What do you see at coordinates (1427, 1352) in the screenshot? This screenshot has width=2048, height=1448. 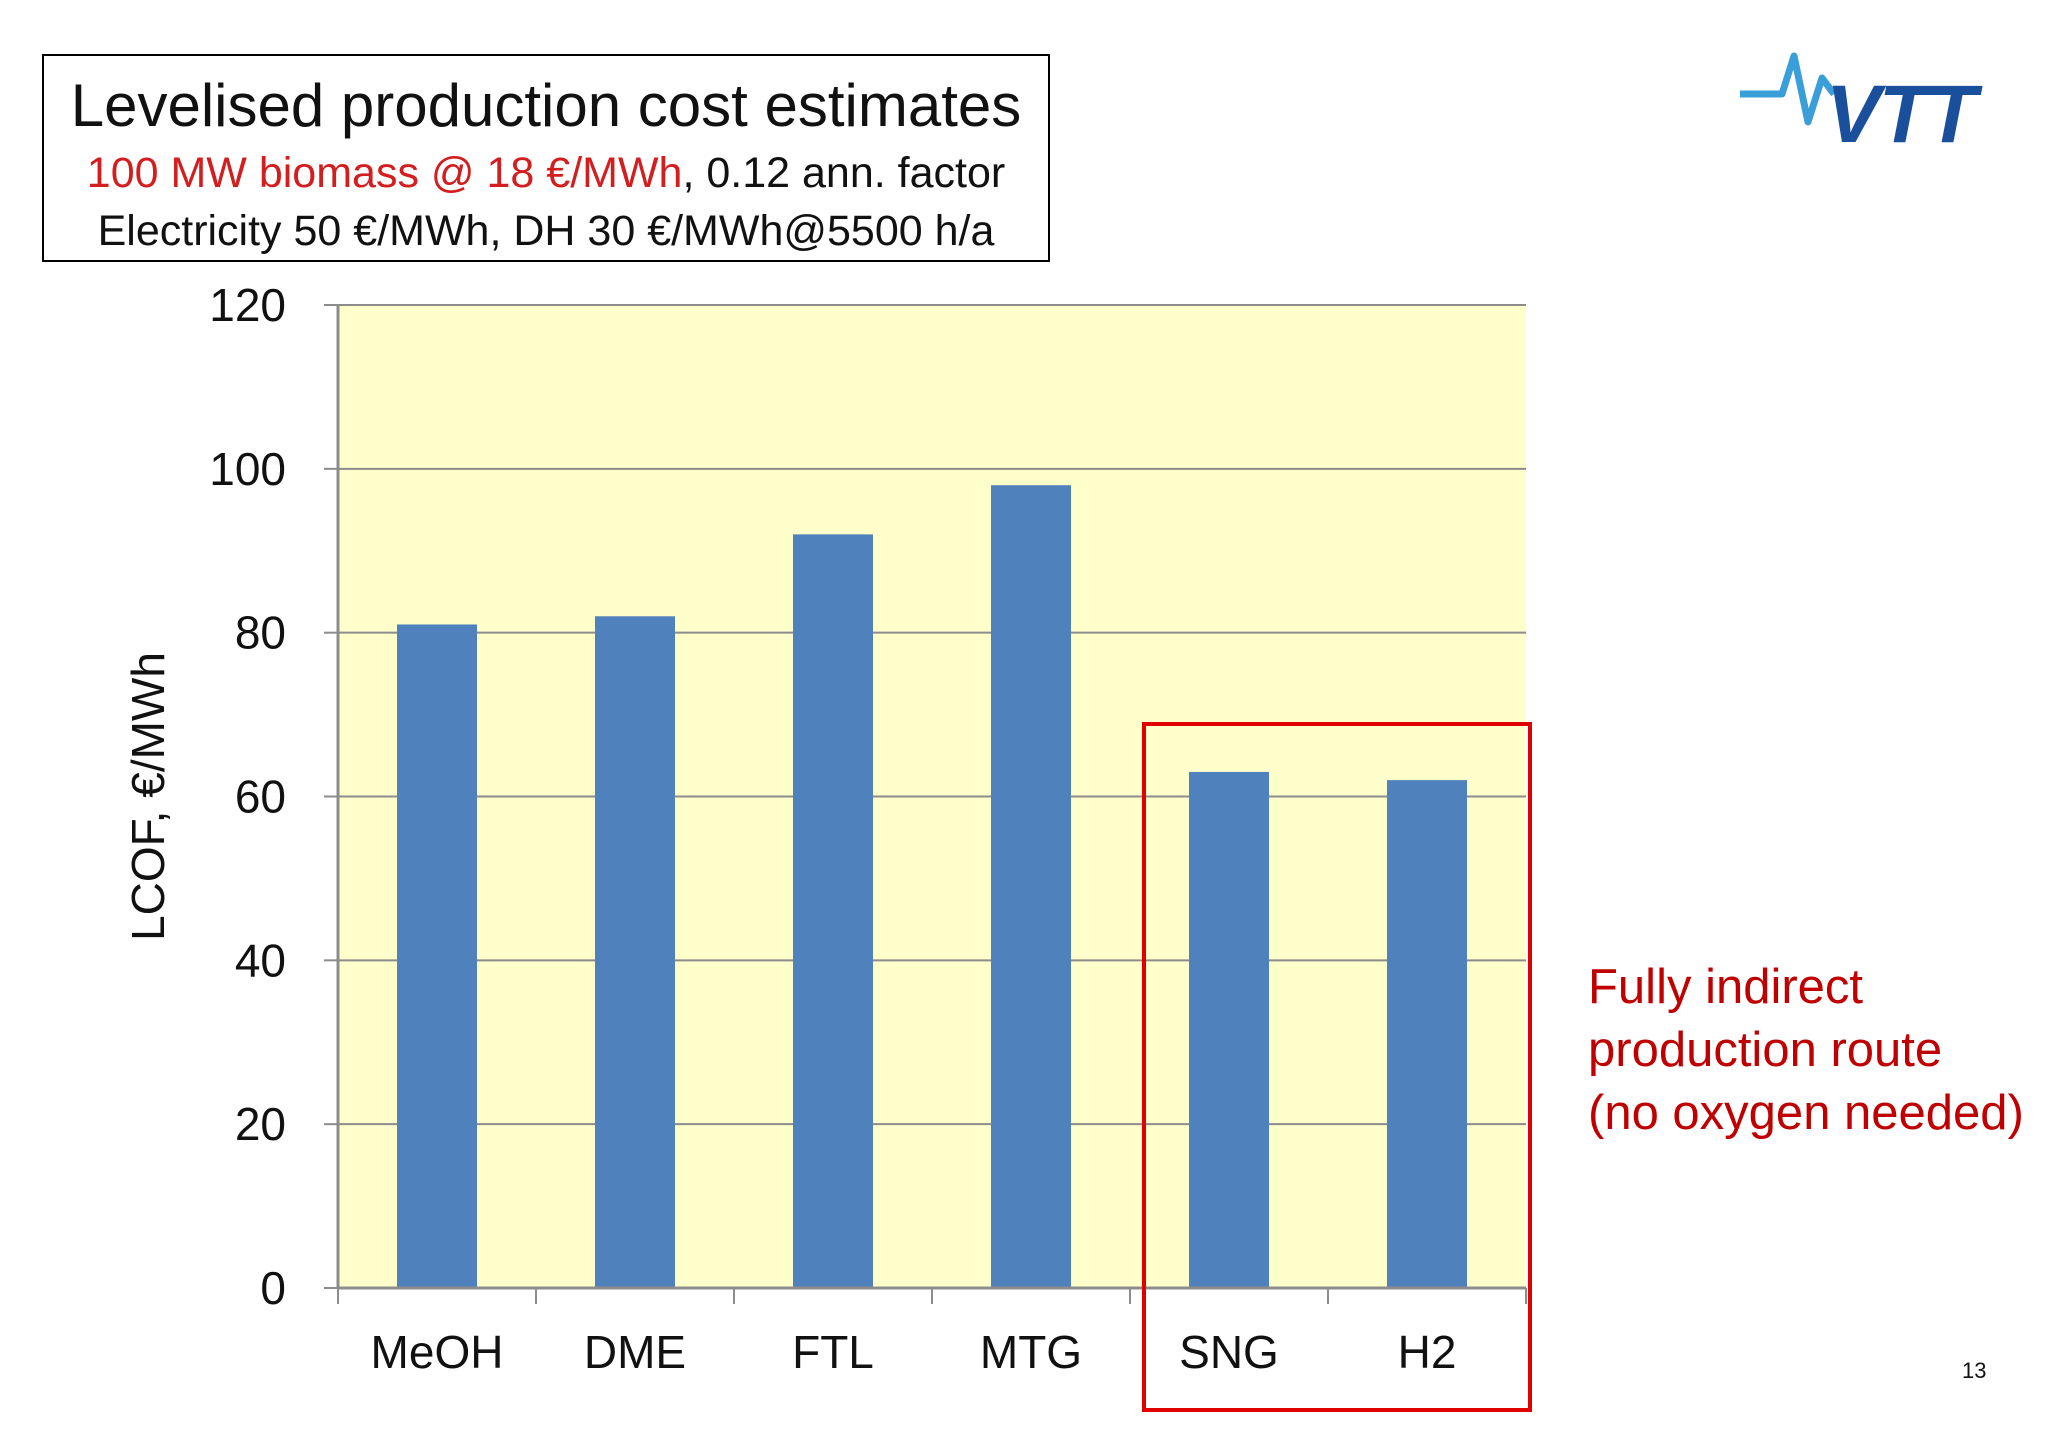 I see `x-tick-label: H2` at bounding box center [1427, 1352].